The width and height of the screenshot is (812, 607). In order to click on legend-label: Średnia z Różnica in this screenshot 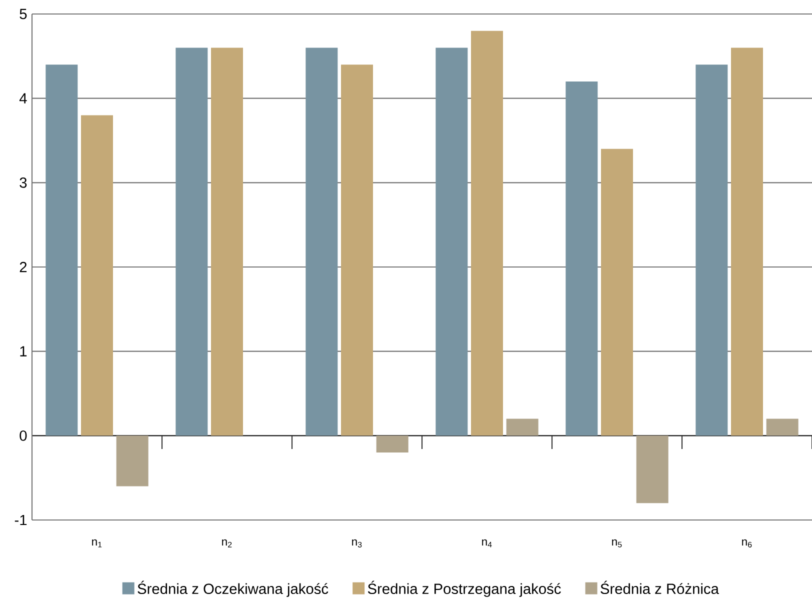, I will do `click(659, 587)`.